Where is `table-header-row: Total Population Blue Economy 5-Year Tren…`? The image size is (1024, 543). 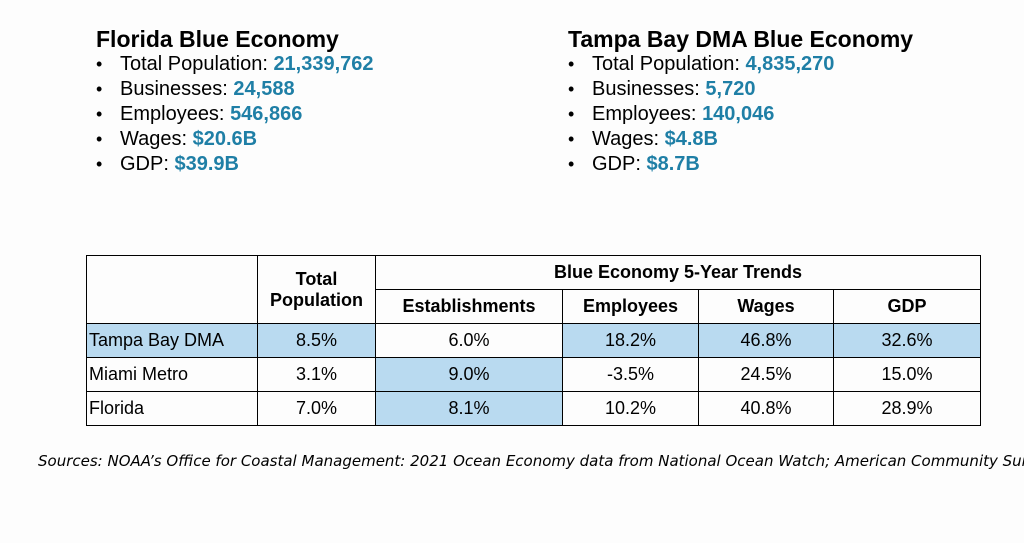
table-header-row: Total Population Blue Economy 5-Year Tren… is located at coordinates (533, 289).